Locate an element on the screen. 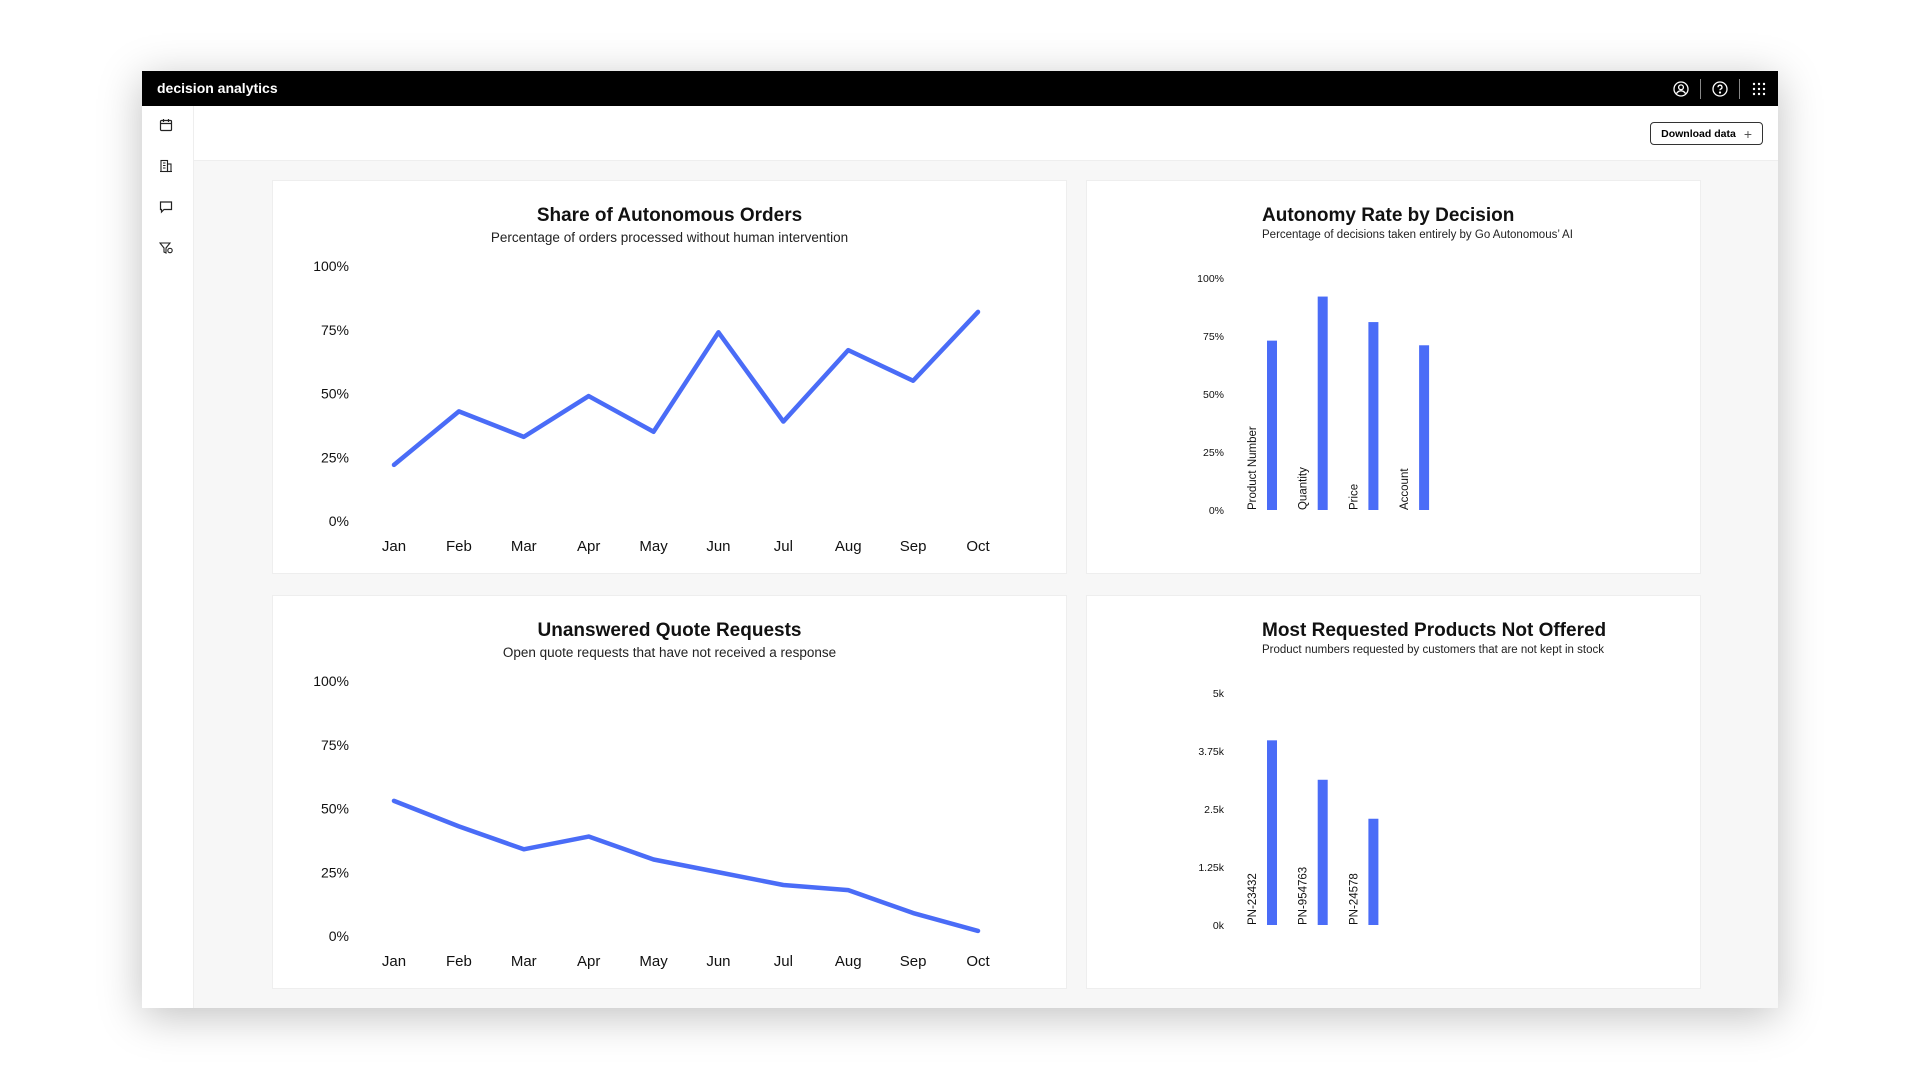 The height and width of the screenshot is (1080, 1920). chart-title: Unanswered Quote Requests is located at coordinates (669, 630).